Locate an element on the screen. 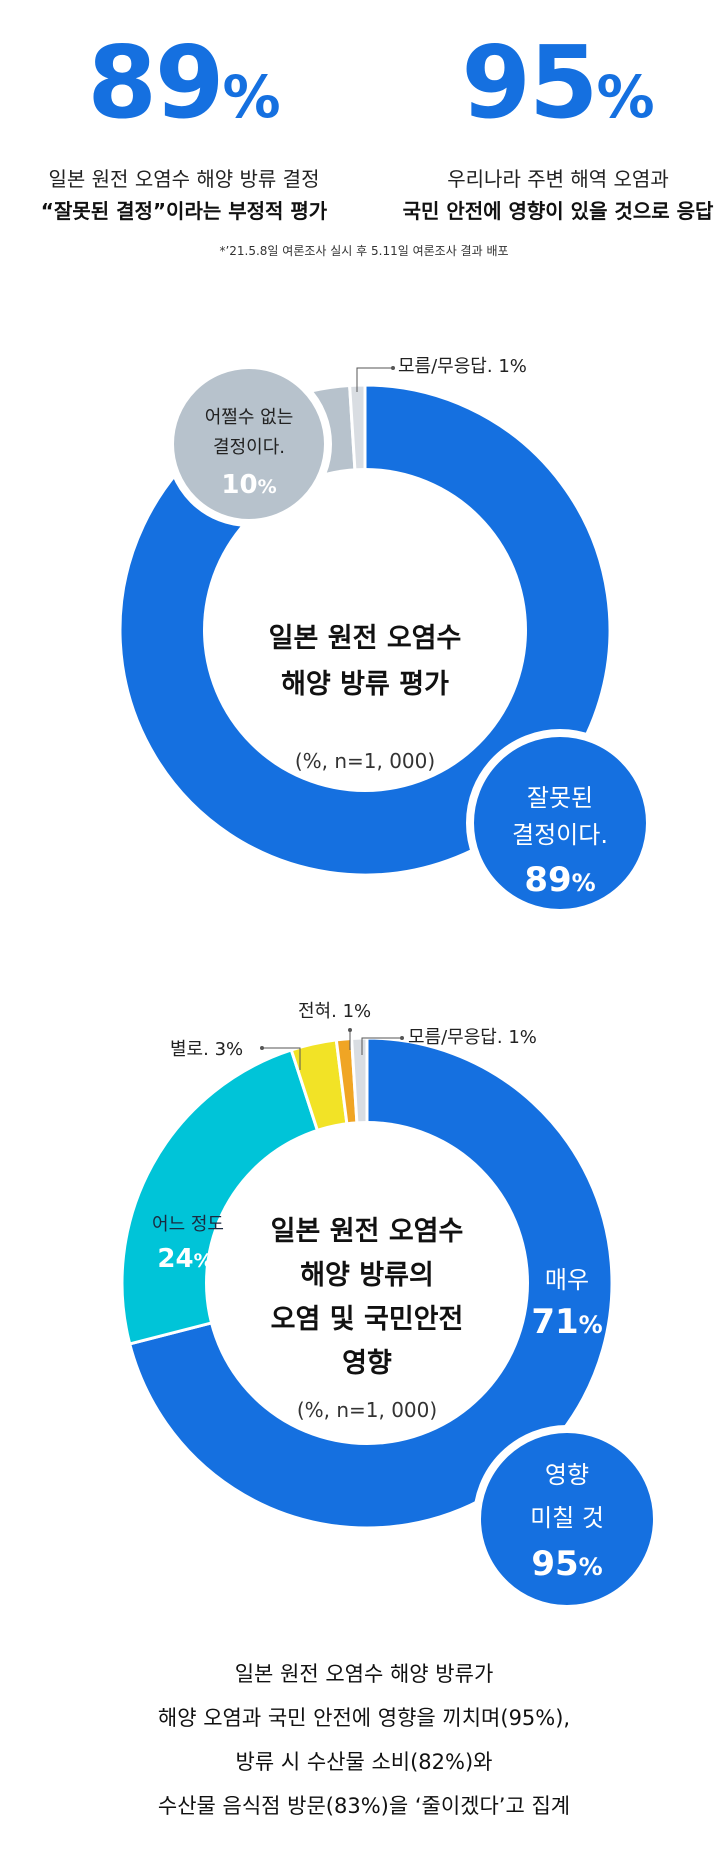  stat-safety-impact: 95% 우리나라 주변 해역 오염과 국민 안전에 영향이 있을 것으로 응답 is located at coordinates (558, 128).